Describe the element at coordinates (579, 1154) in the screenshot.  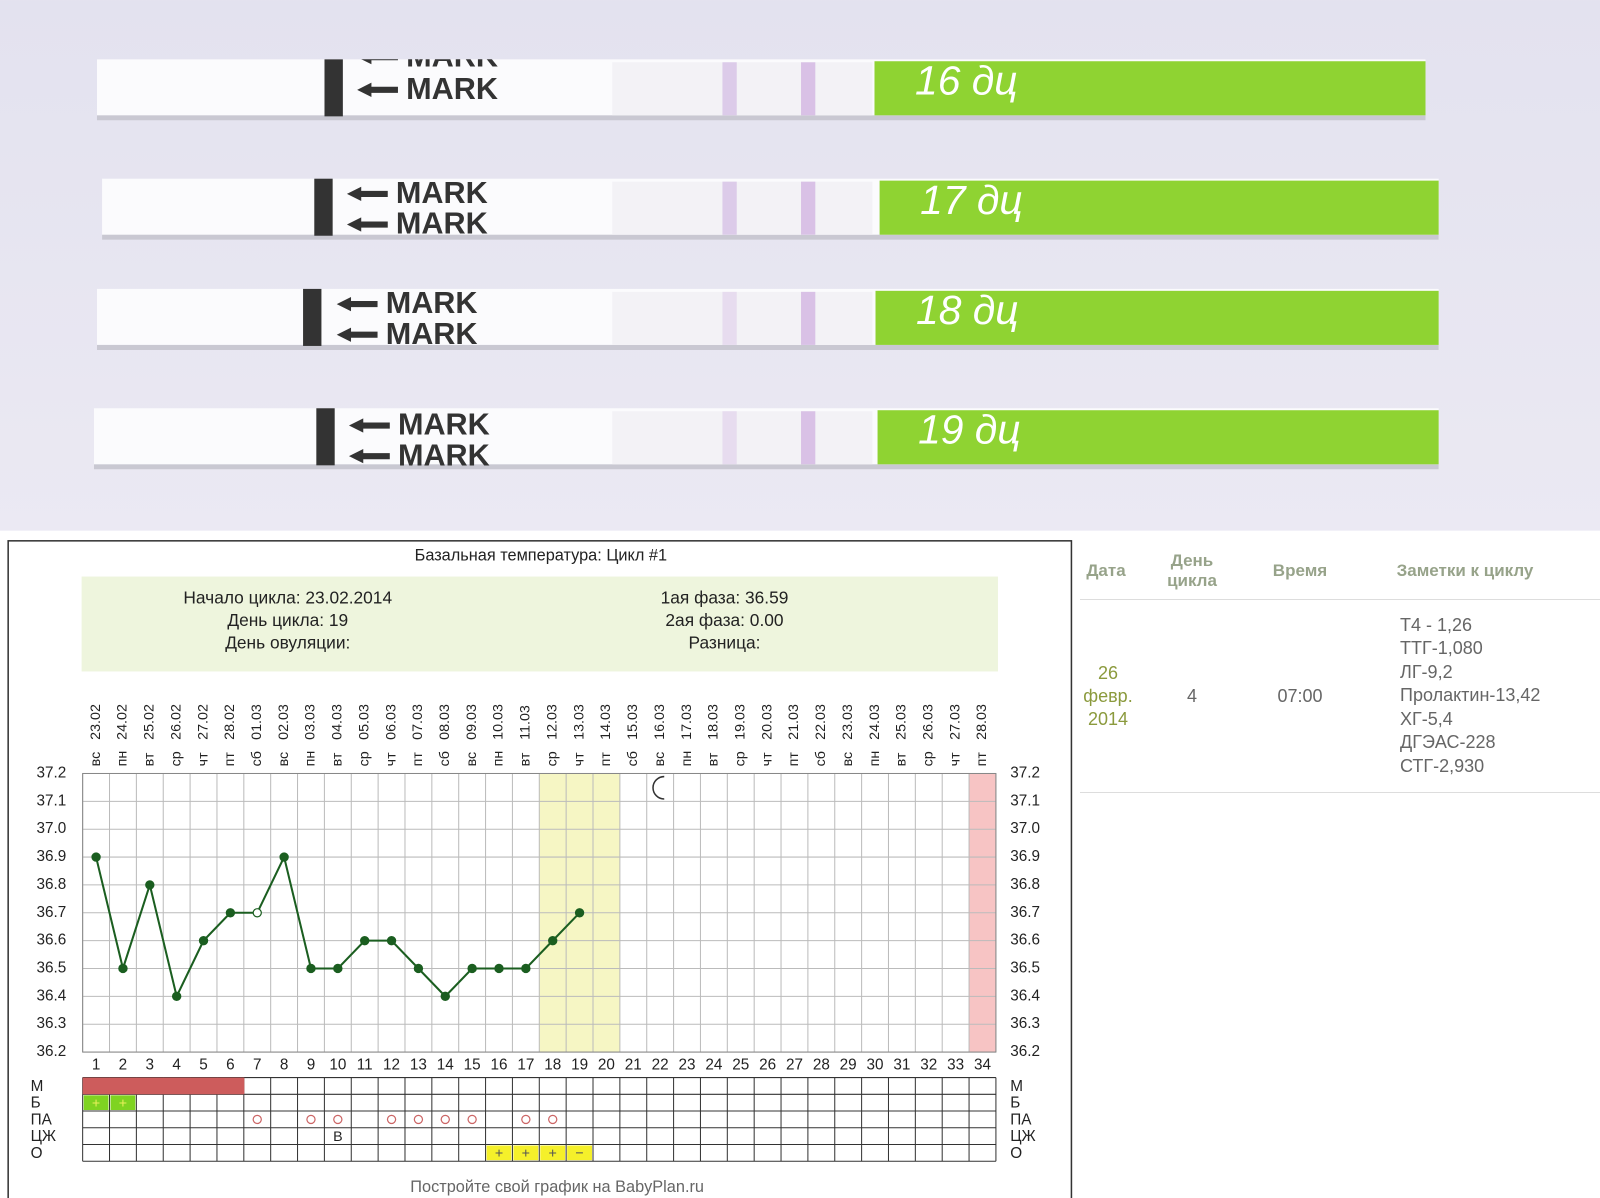
I see `symptom-symbol: −` at that location.